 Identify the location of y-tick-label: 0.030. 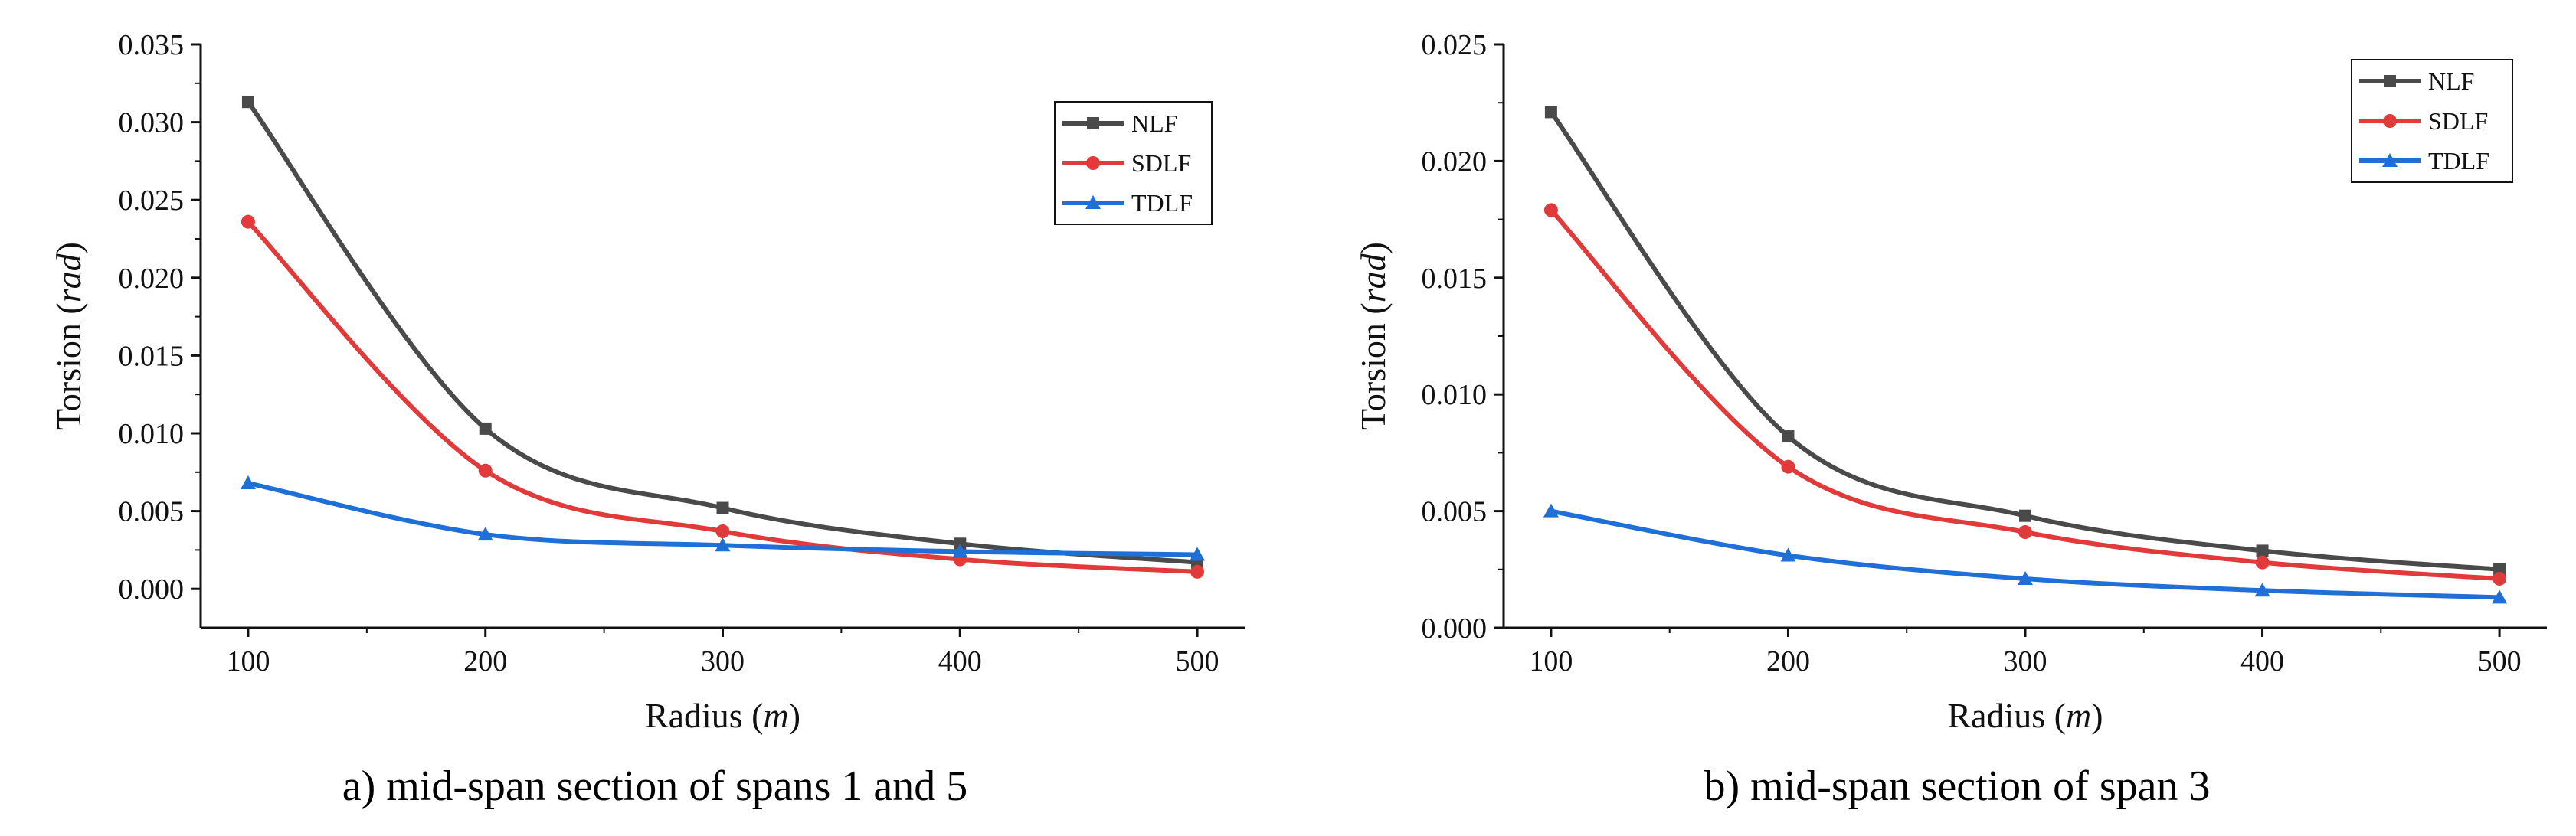
(152, 123).